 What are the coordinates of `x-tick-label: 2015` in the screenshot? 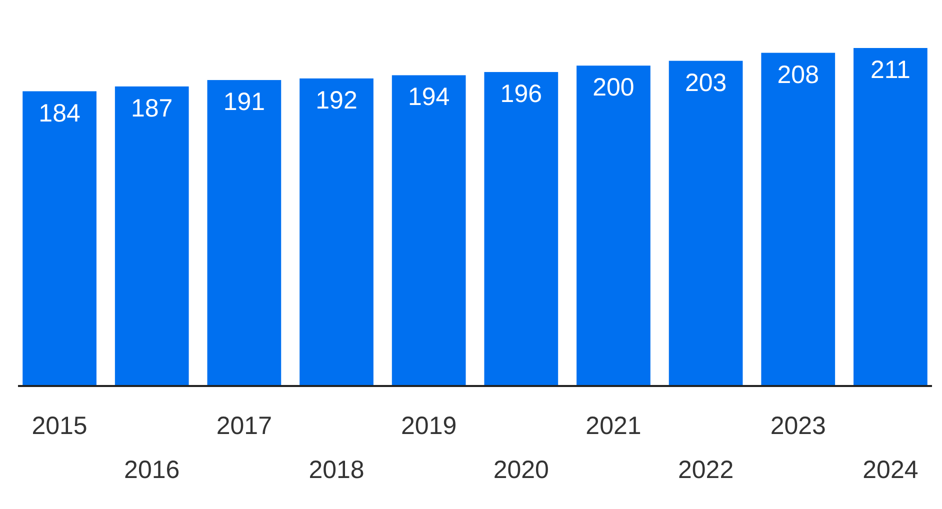 It's located at (60, 426).